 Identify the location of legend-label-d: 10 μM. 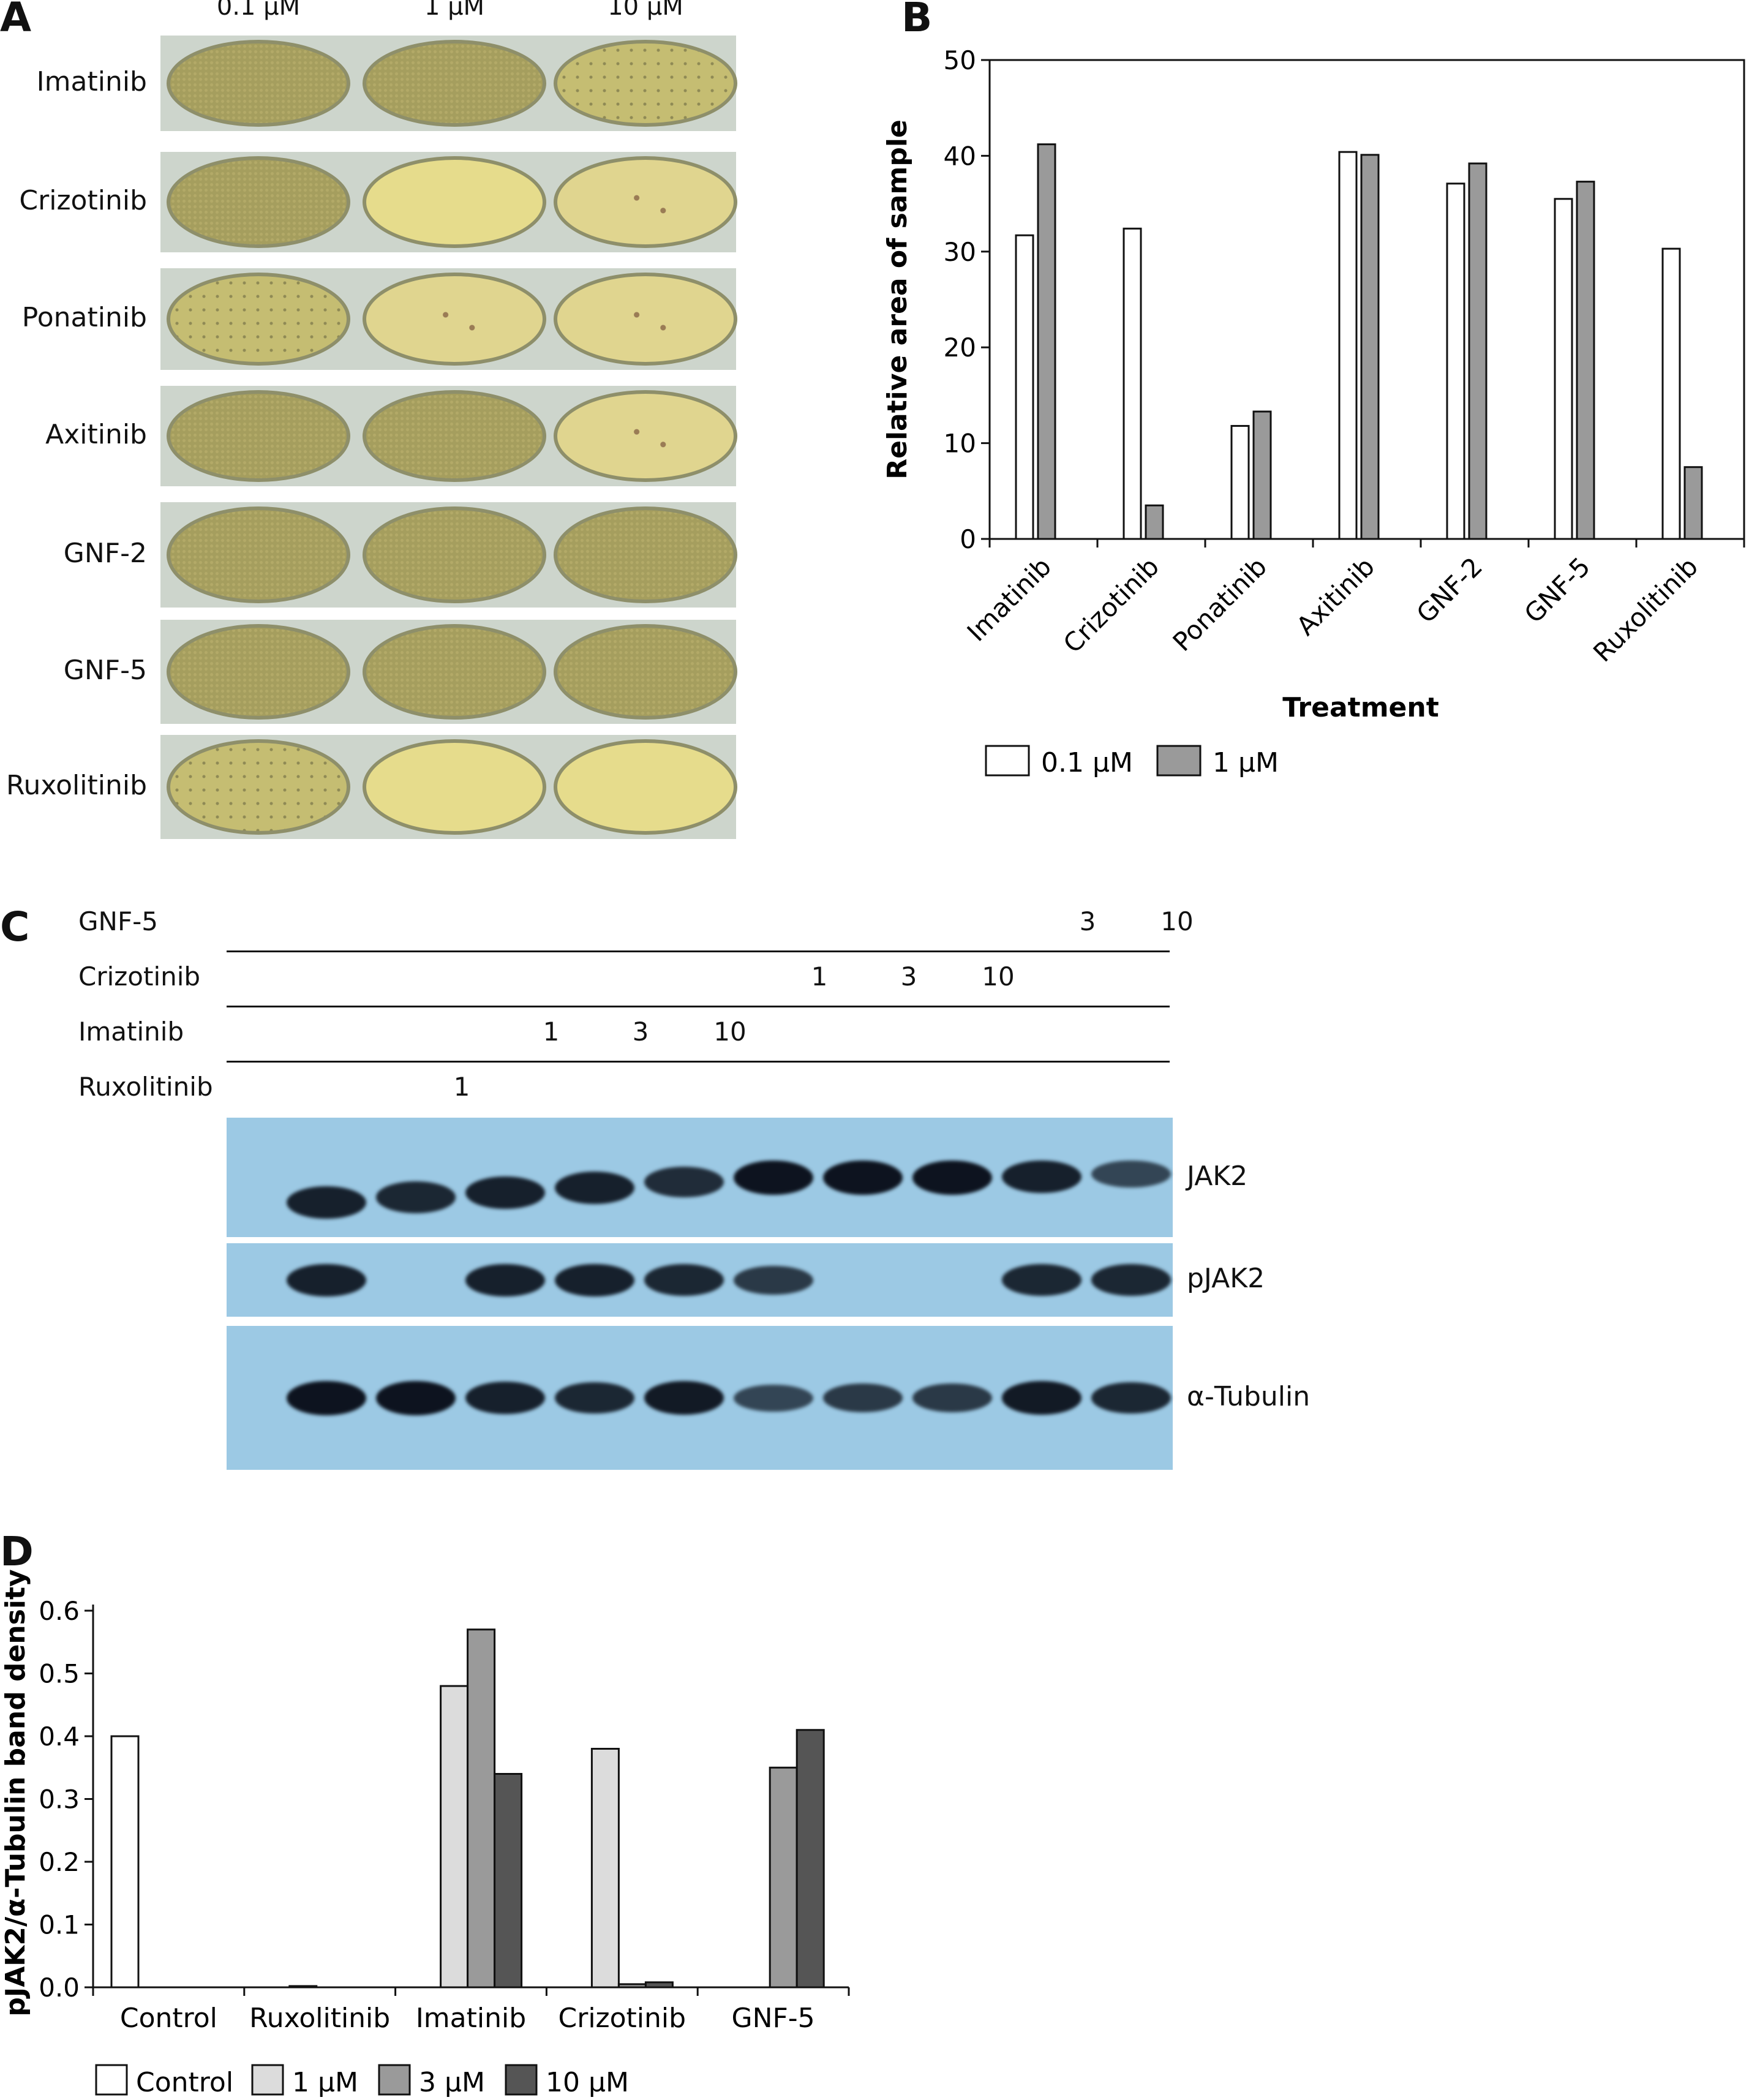
(587, 2082).